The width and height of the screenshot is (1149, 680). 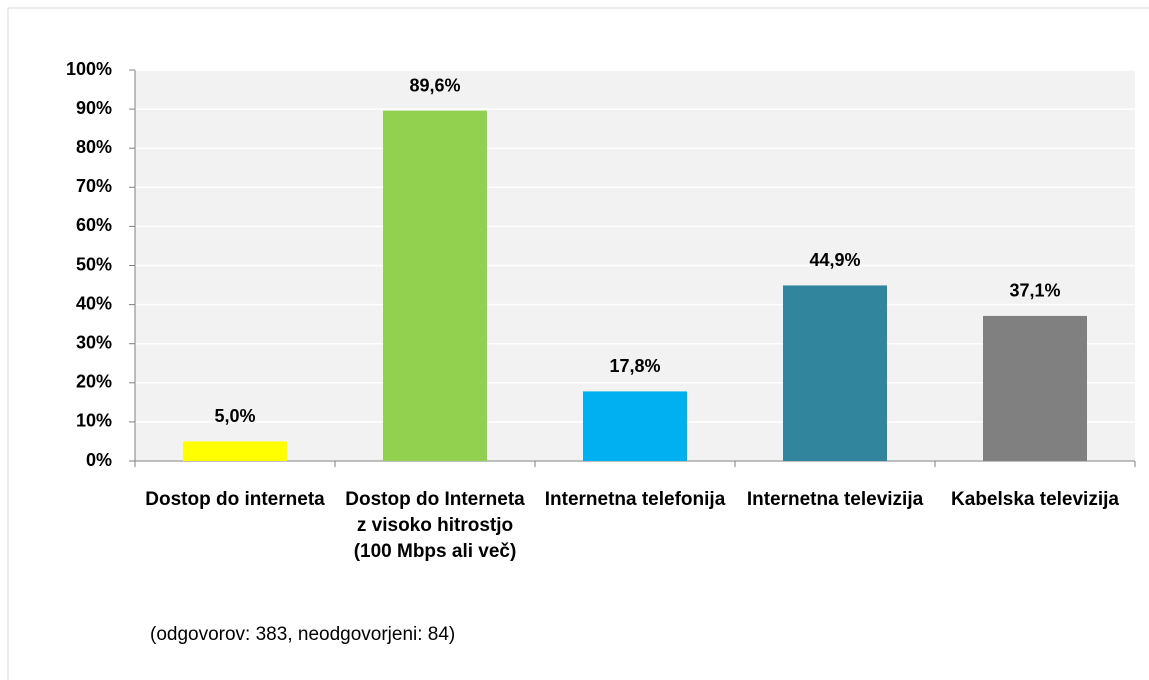 I want to click on y-tick-label: 90%, so click(x=94, y=108).